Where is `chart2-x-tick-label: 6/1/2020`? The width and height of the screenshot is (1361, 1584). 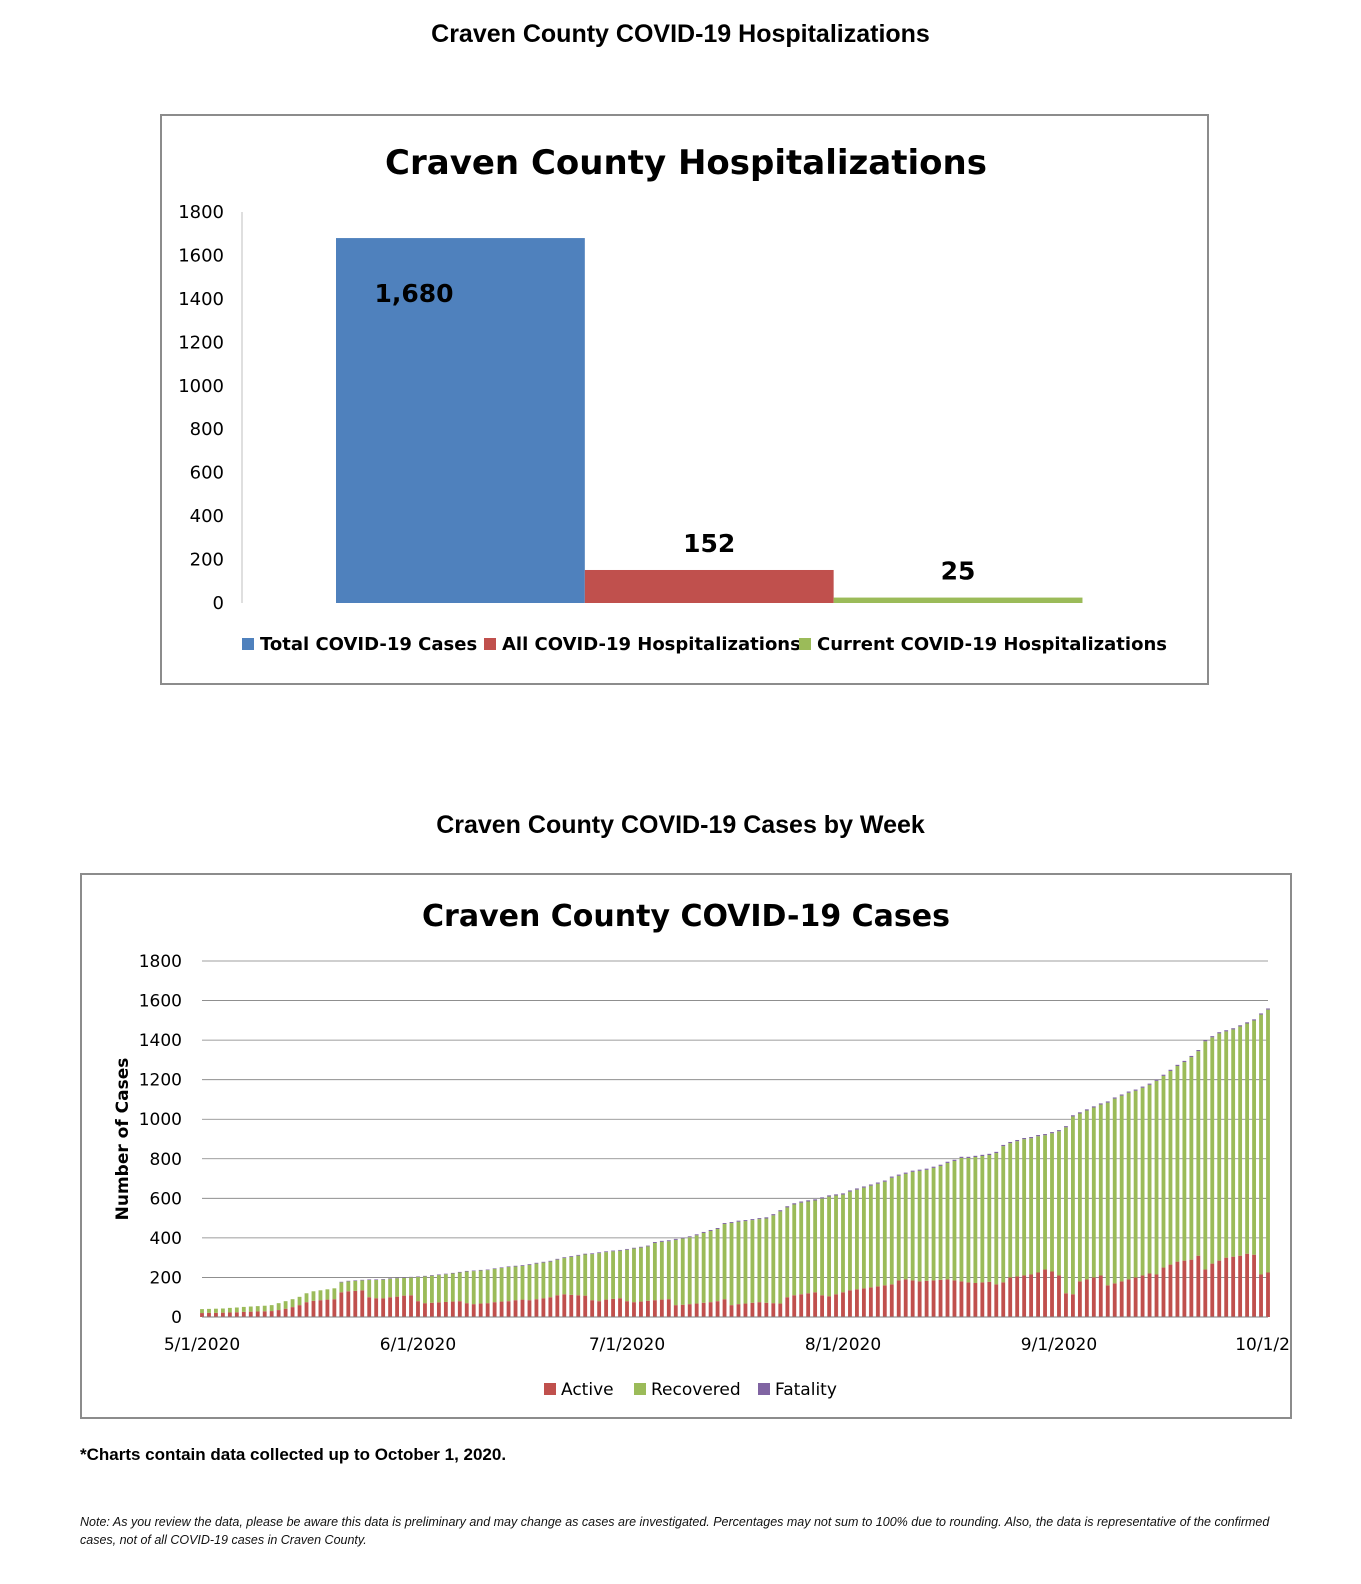 chart2-x-tick-label: 6/1/2020 is located at coordinates (418, 1345).